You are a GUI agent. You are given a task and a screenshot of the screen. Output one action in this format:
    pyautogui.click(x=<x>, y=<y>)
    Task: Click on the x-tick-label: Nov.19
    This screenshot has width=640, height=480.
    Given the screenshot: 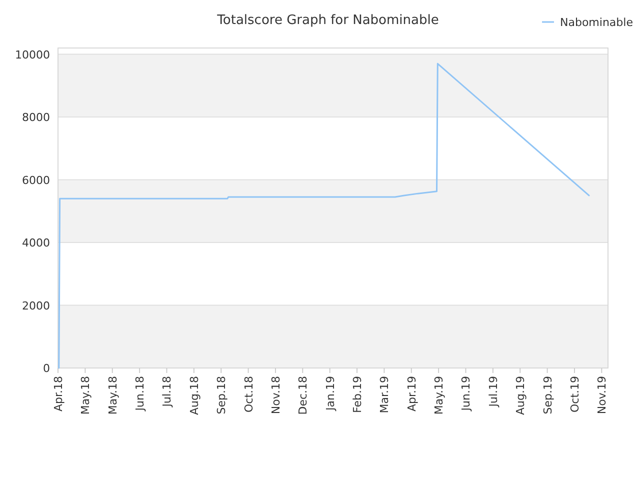 What is the action you would take?
    pyautogui.click(x=602, y=395)
    